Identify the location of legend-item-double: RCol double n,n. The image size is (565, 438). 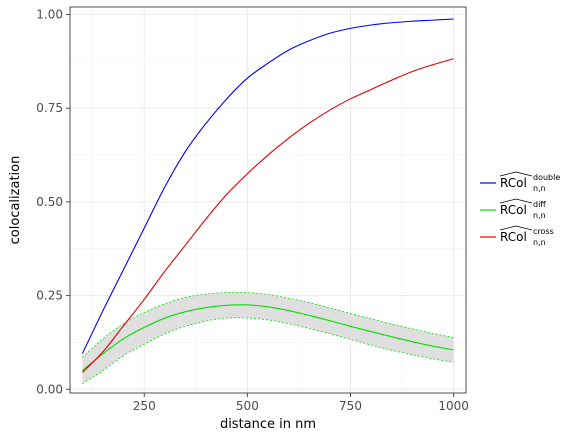
(520, 182).